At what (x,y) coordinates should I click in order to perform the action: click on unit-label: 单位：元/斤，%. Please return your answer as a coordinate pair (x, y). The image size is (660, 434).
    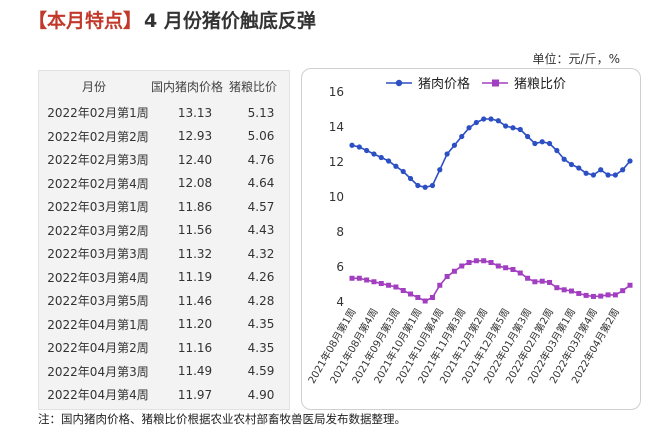
    Looking at the image, I should click on (576, 59).